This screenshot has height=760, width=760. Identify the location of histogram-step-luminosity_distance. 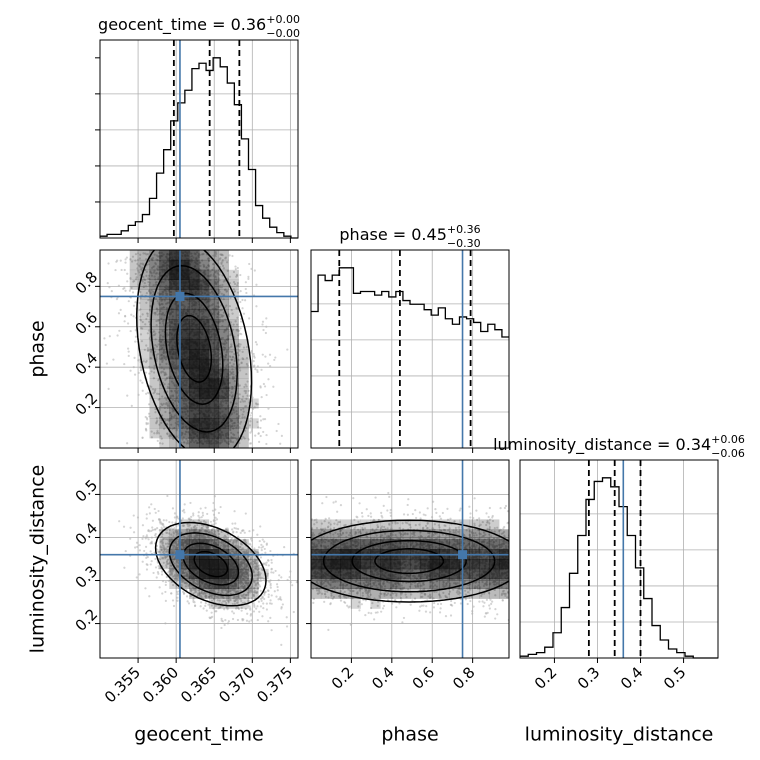
(619, 568).